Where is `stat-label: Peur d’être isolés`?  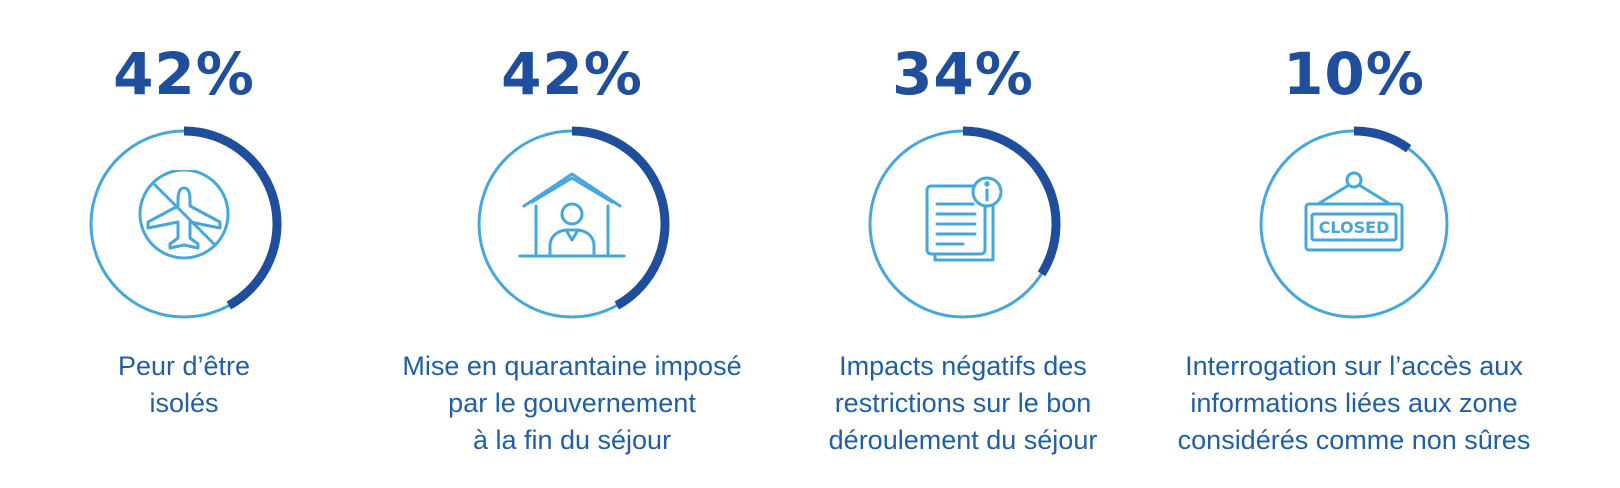
stat-label: Peur d’être isolés is located at coordinates (184, 384).